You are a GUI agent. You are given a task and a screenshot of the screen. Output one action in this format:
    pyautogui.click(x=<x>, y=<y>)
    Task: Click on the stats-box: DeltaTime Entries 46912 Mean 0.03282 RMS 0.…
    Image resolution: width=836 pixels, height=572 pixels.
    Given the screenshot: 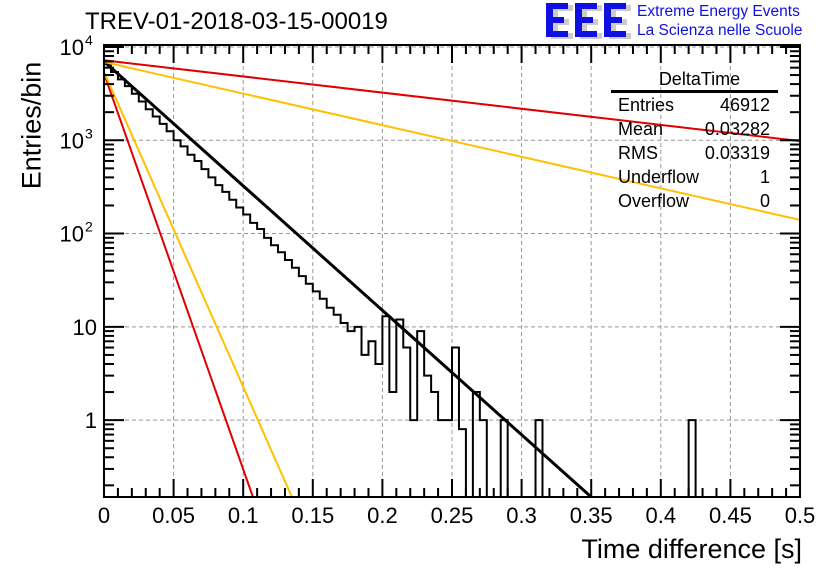 What is the action you would take?
    pyautogui.click(x=694, y=141)
    